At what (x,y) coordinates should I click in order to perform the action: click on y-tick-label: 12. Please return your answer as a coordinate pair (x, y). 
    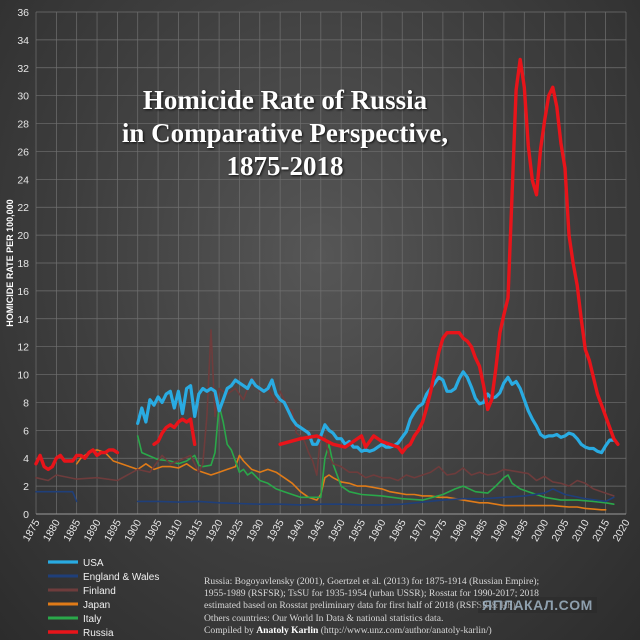
    Looking at the image, I should click on (23, 348).